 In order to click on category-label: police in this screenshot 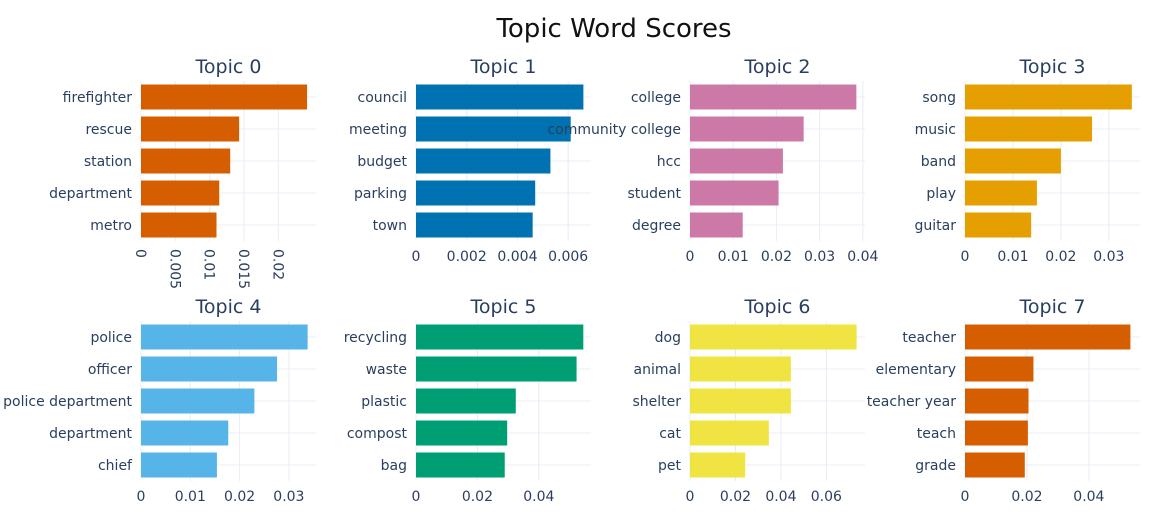, I will do `click(111, 338)`.